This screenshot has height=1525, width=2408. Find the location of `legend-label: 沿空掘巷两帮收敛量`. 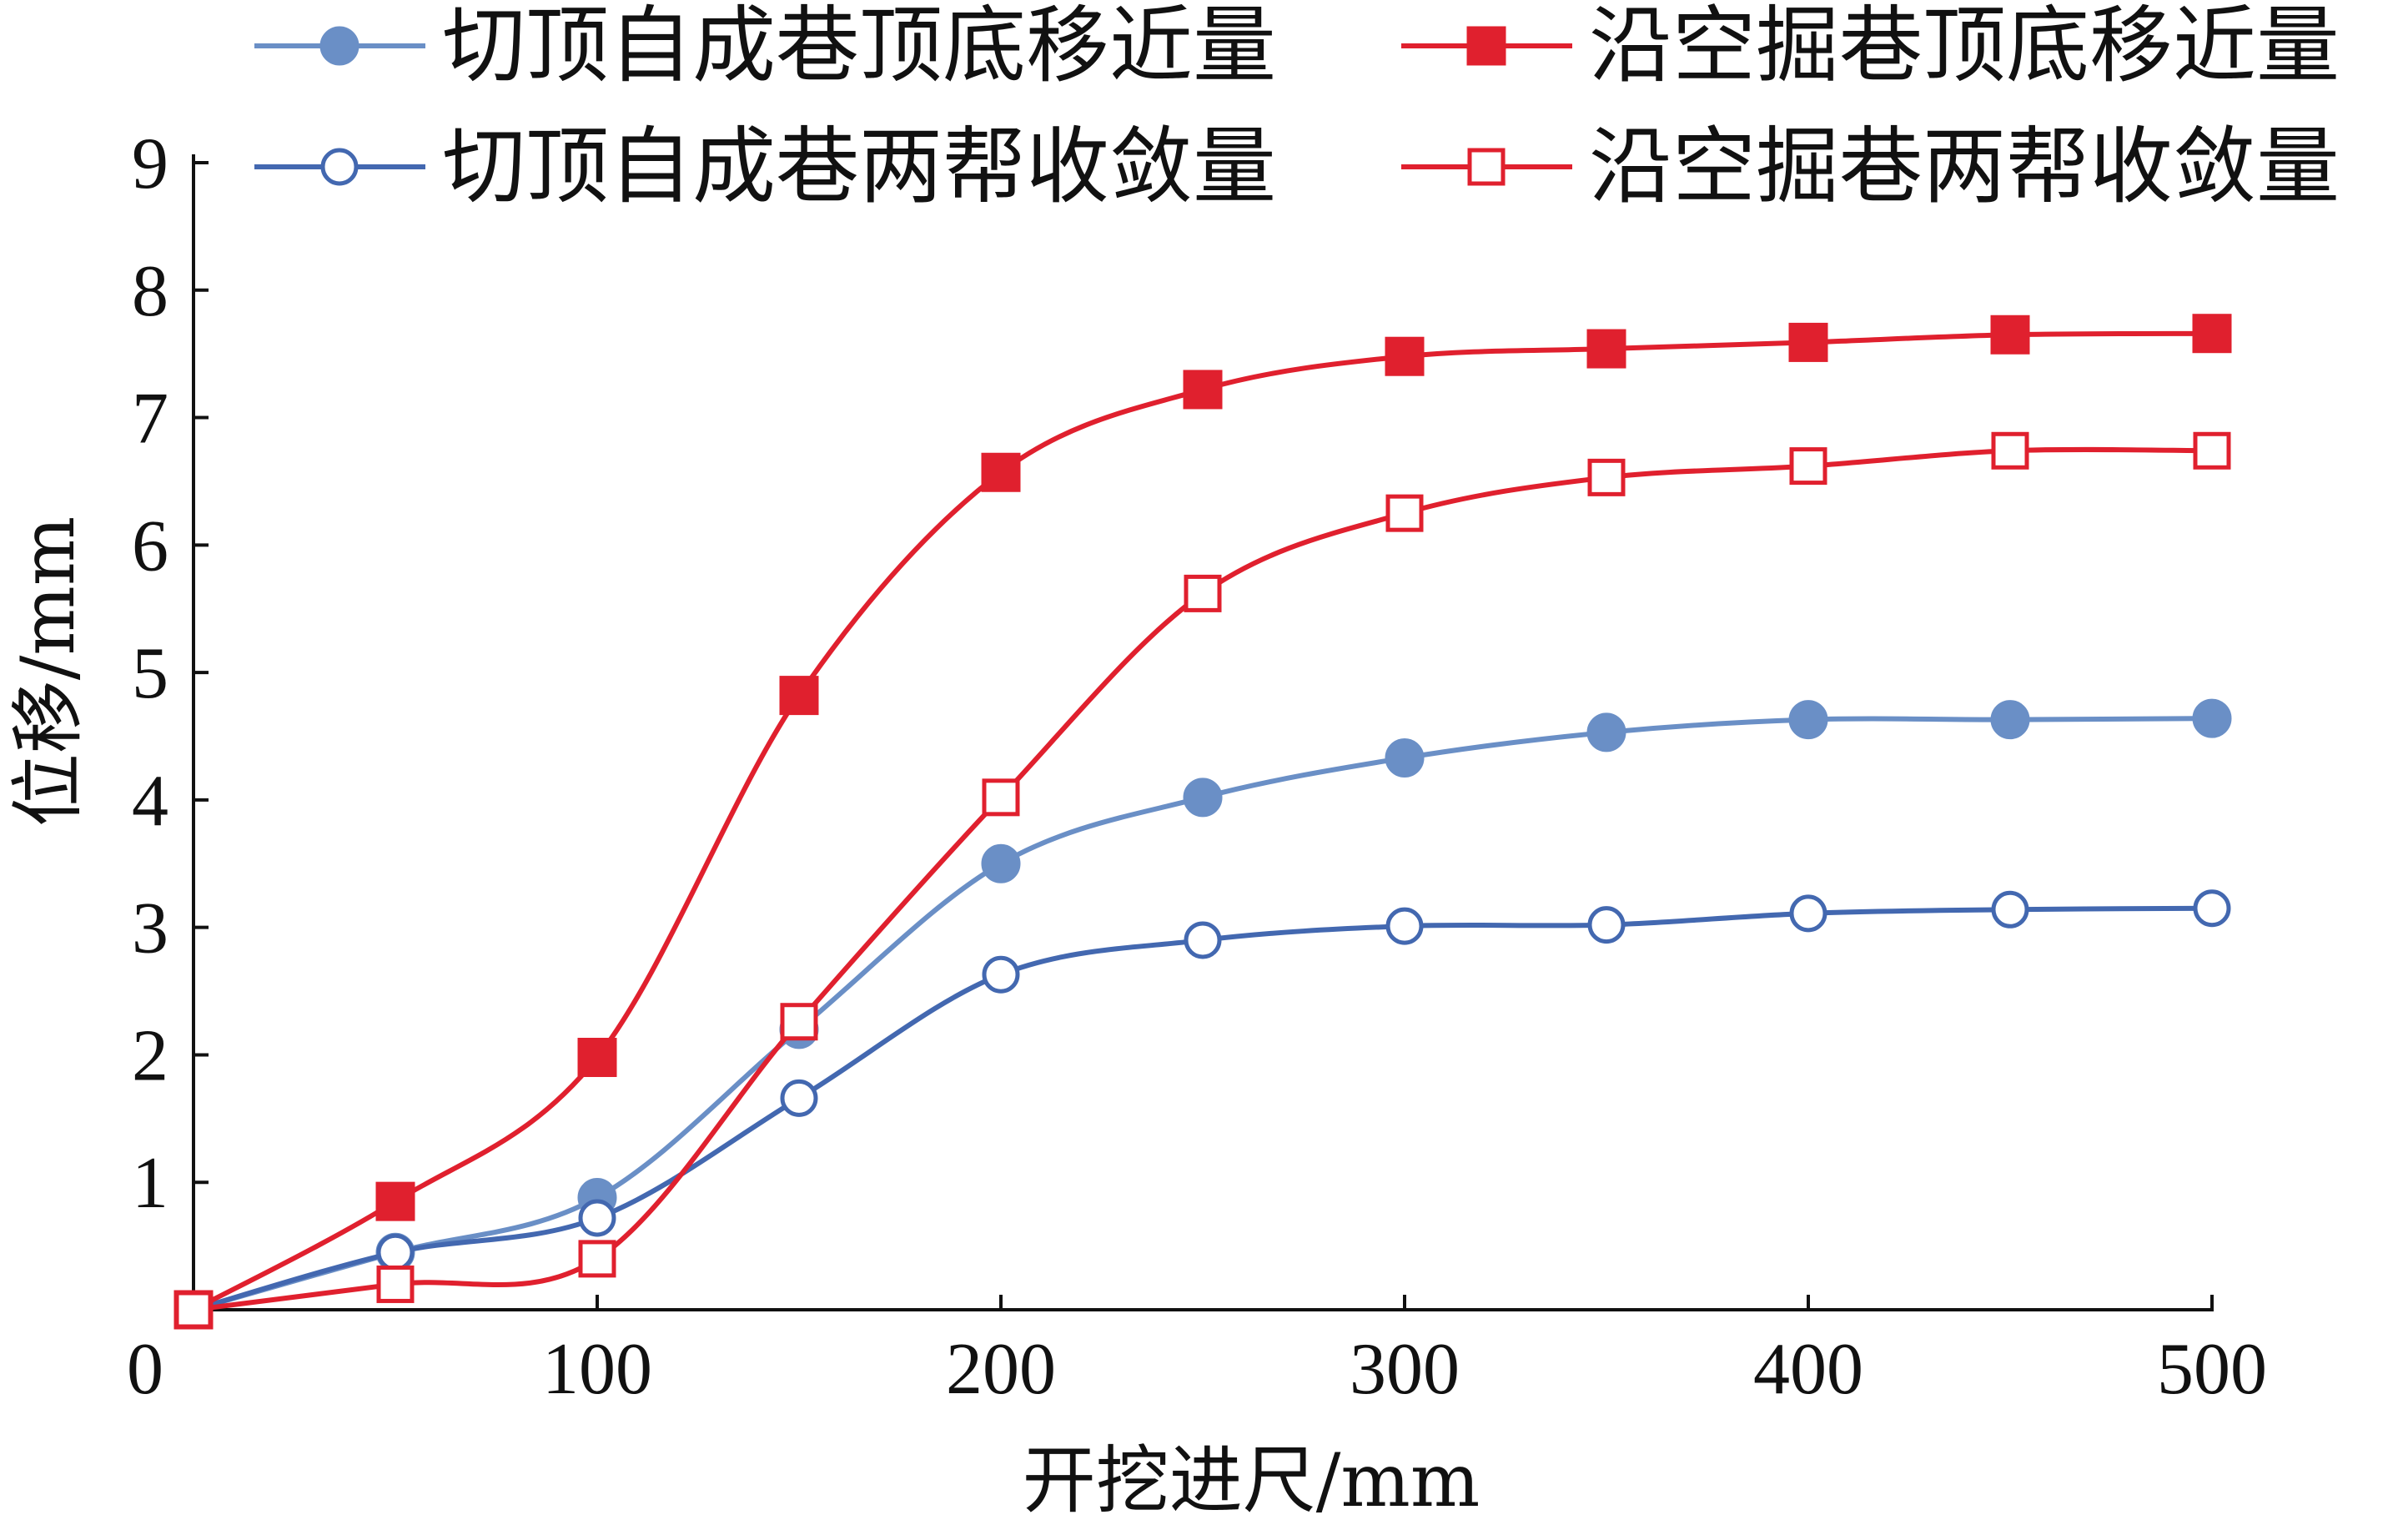

legend-label: 沿空掘巷两帮收敛量 is located at coordinates (1965, 166).